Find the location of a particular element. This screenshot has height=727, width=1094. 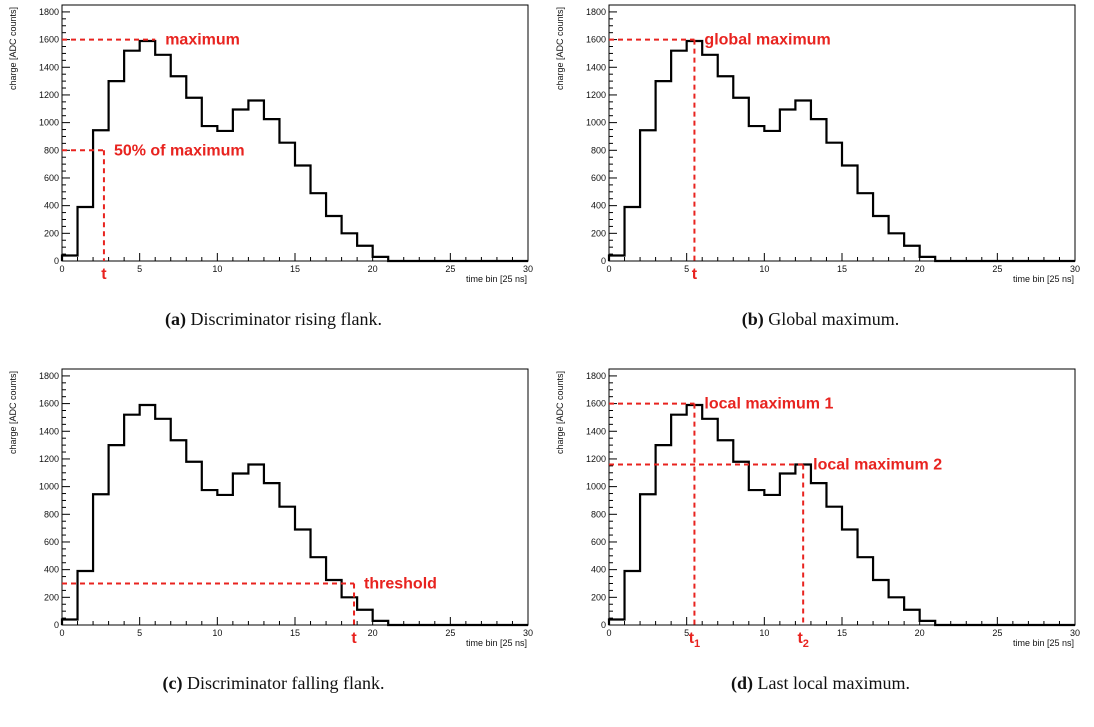

annotation-label: global maximum is located at coordinates (767, 40).